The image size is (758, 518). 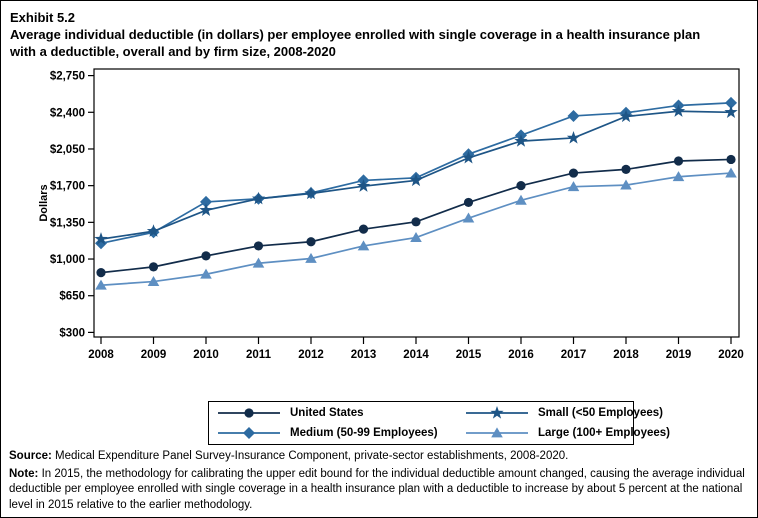 I want to click on x-tick-label: 2014, so click(x=416, y=355).